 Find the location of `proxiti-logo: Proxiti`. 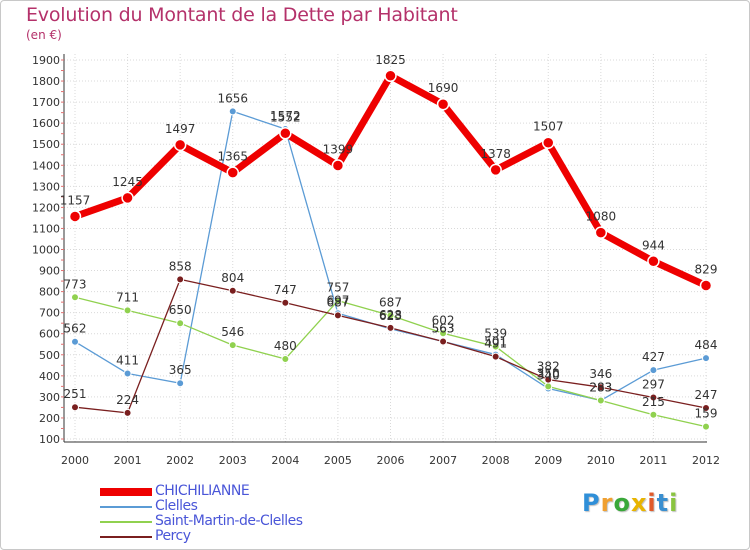

proxiti-logo: Proxiti is located at coordinates (630, 503).